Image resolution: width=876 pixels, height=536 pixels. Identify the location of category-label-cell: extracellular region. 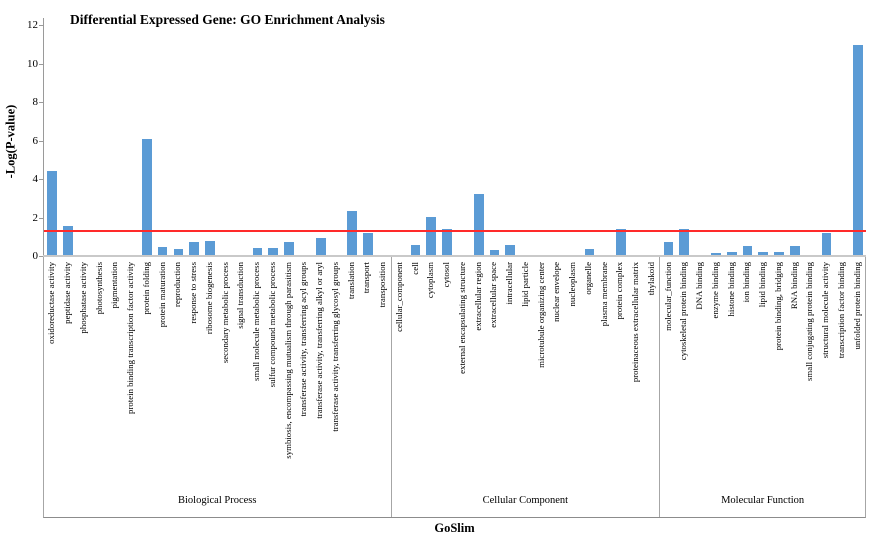
(478, 370).